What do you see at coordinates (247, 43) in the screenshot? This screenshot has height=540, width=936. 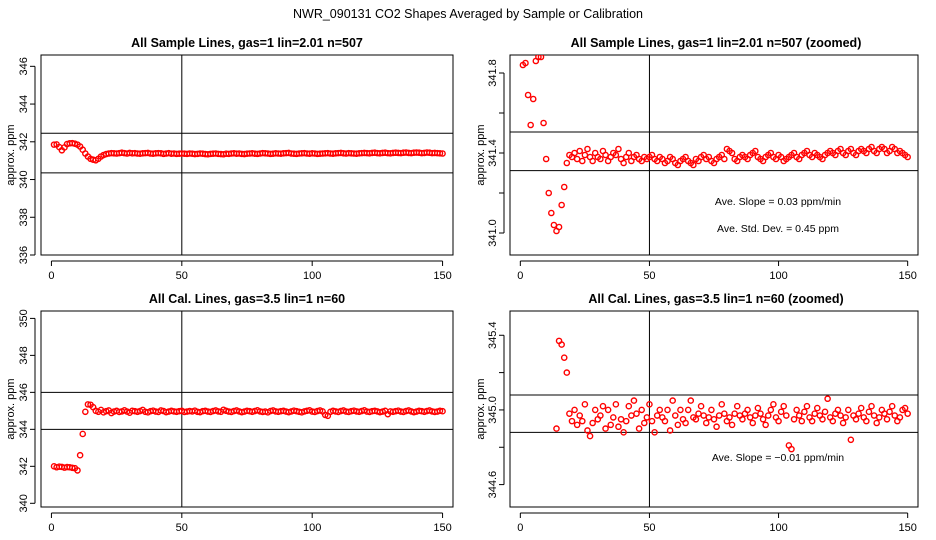 I see `panel-title: All Sample Lines, gas=1 lin=2.01 n=507` at bounding box center [247, 43].